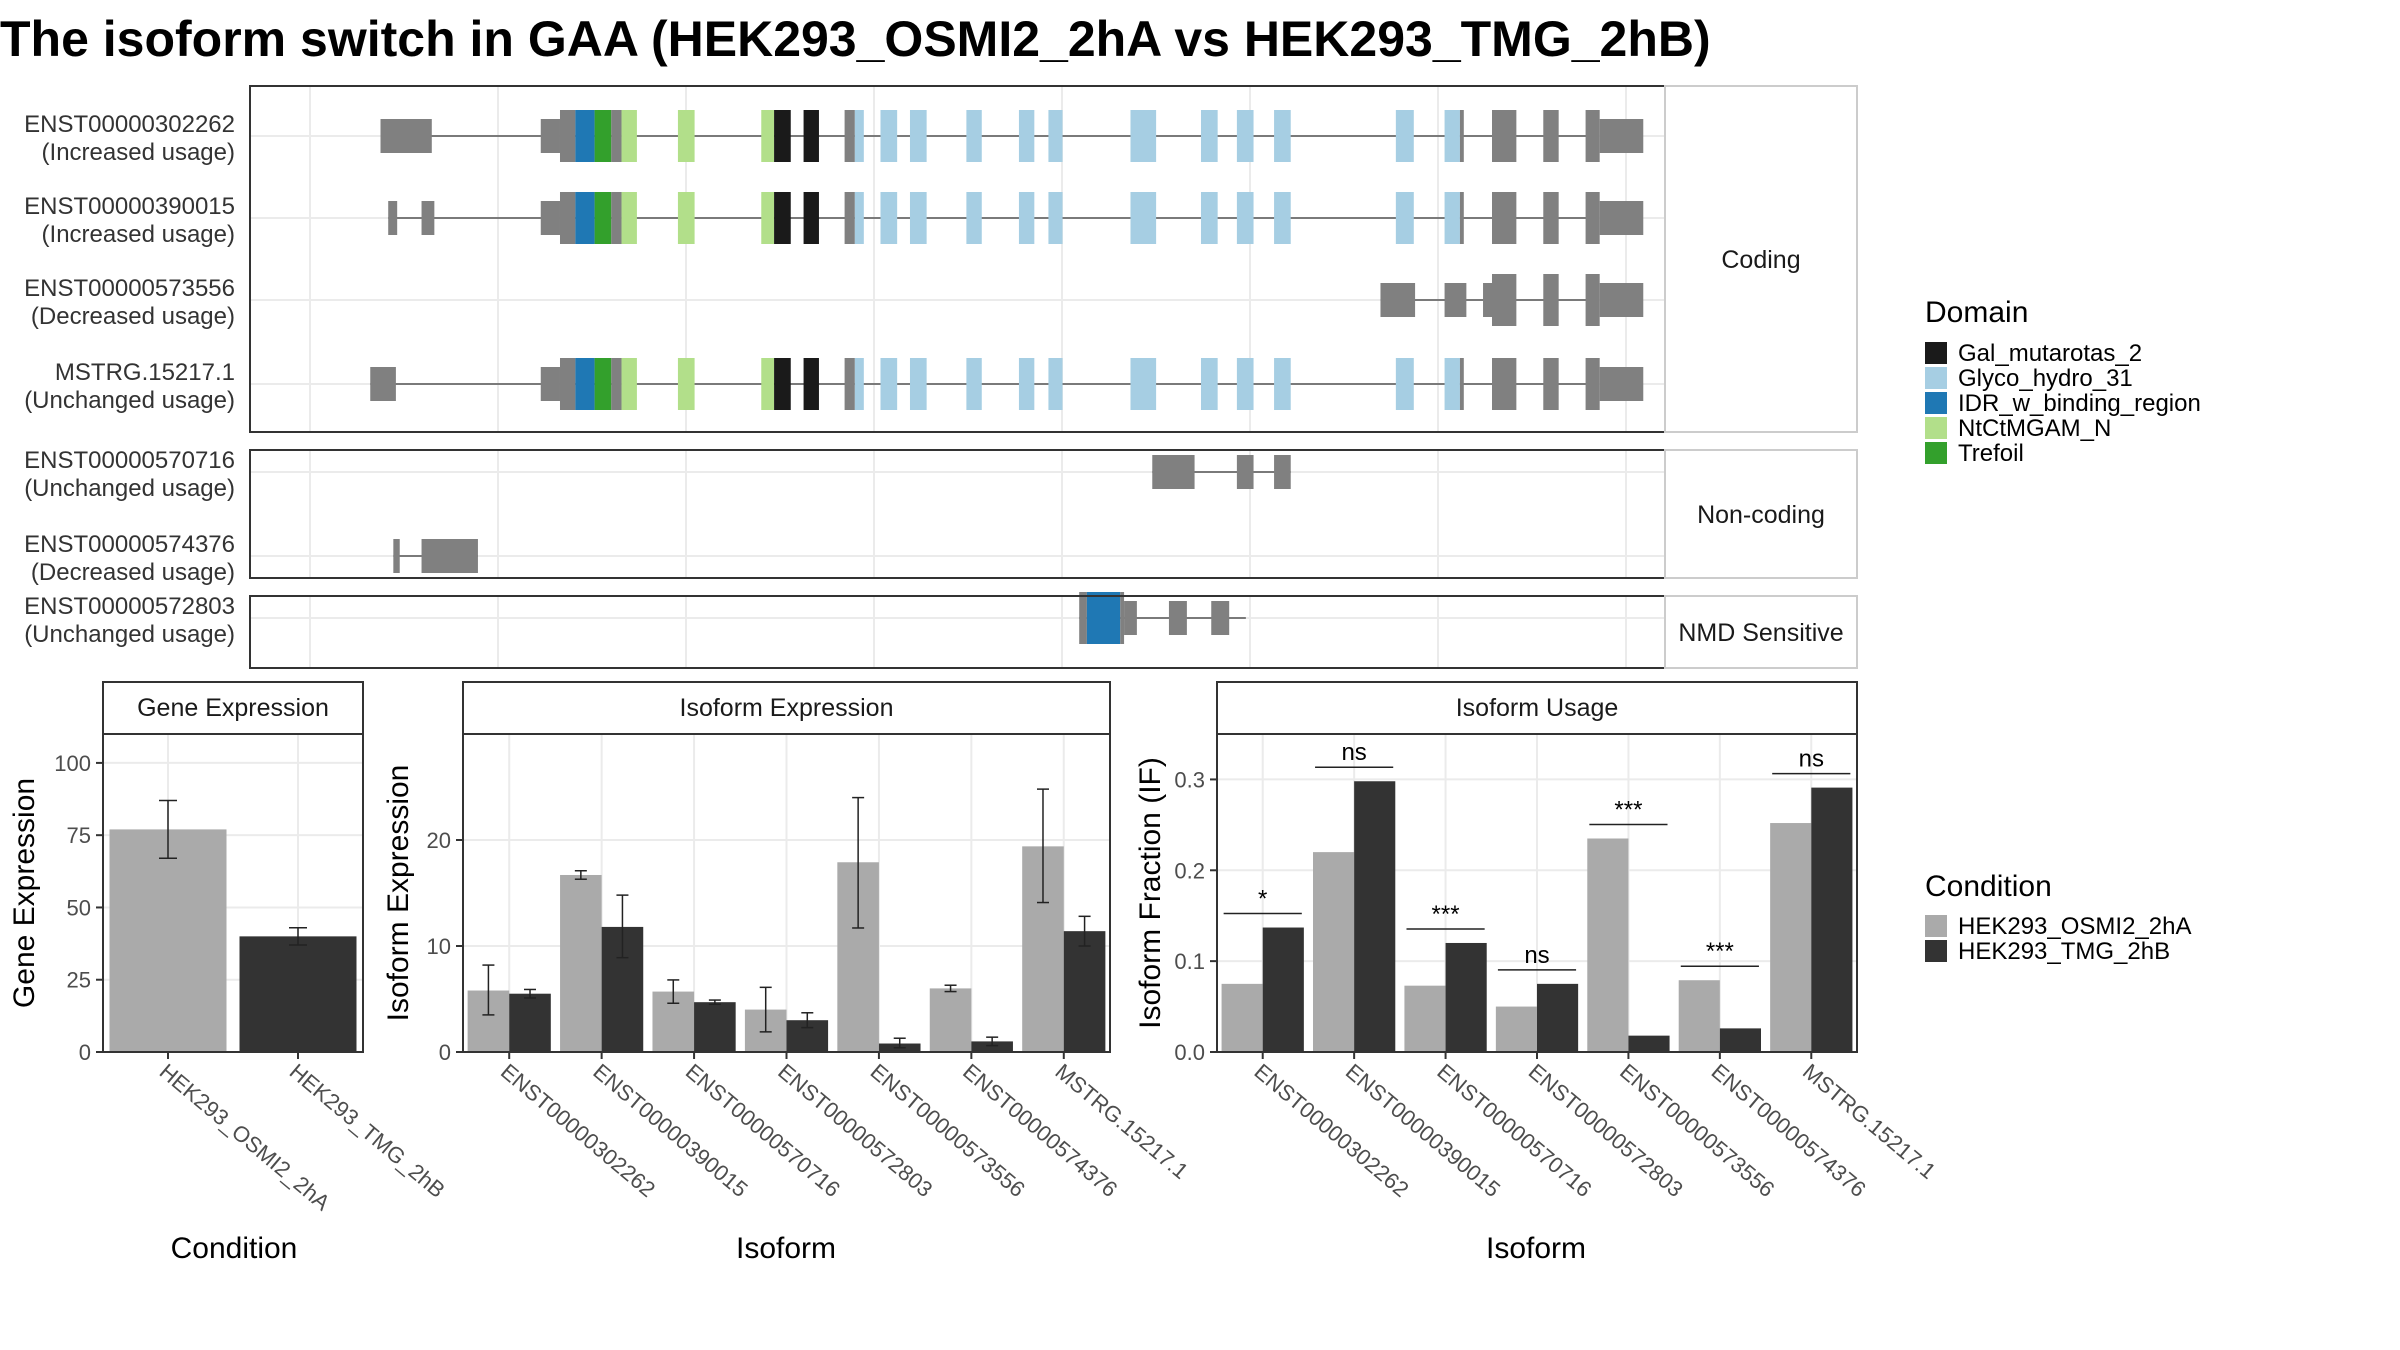 The width and height of the screenshot is (2400, 1350). Describe the element at coordinates (445, 1052) in the screenshot. I see `y-tick-label: 0` at that location.